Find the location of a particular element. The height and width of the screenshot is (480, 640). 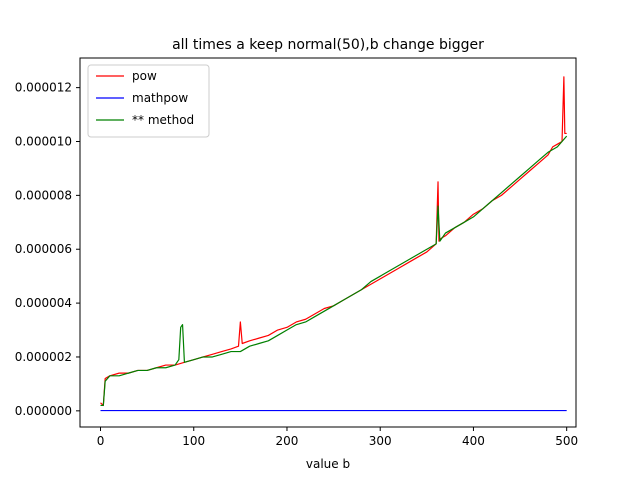

x-tick-label: 100 is located at coordinates (193, 441).